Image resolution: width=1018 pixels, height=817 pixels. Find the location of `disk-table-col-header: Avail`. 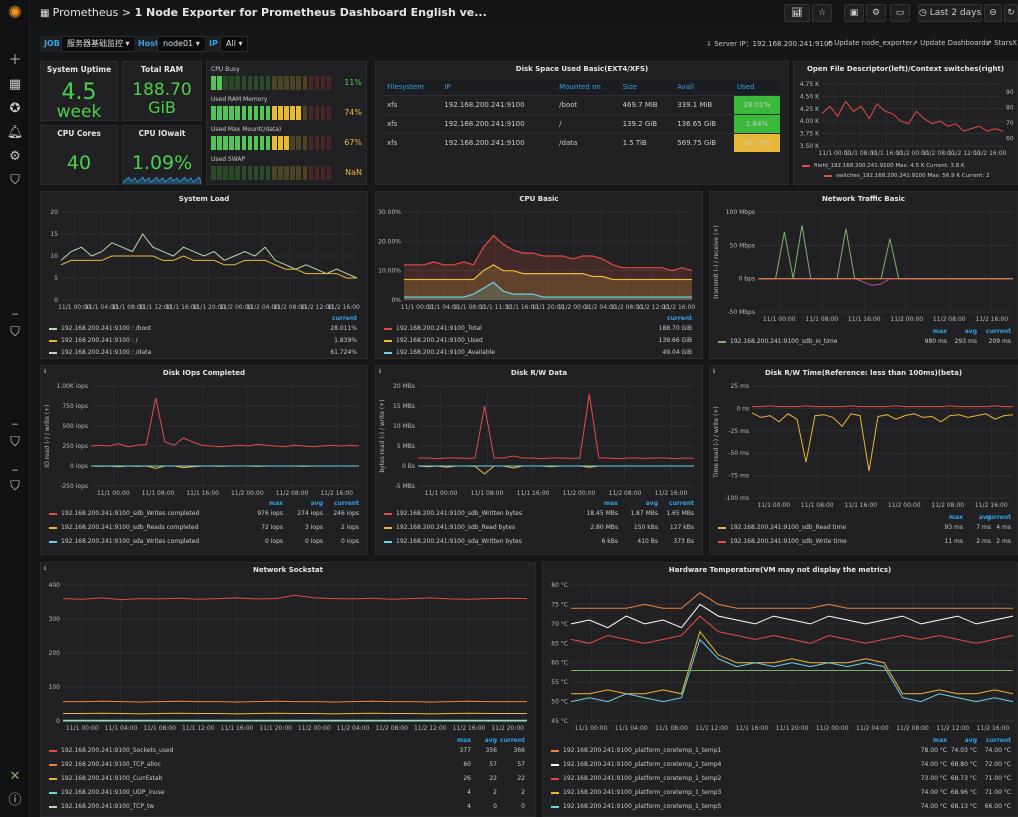

disk-table-col-header: Avail is located at coordinates (704, 87).